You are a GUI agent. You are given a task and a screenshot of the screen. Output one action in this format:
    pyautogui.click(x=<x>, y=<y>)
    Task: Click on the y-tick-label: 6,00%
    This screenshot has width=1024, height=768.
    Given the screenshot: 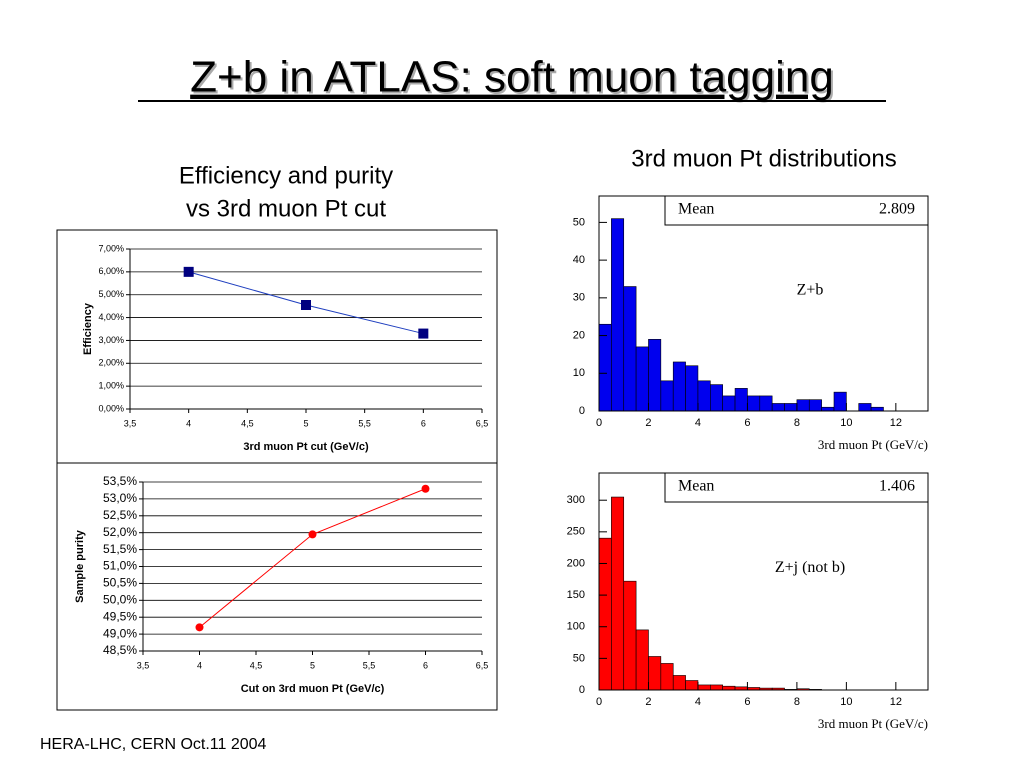 What is the action you would take?
    pyautogui.click(x=111, y=271)
    